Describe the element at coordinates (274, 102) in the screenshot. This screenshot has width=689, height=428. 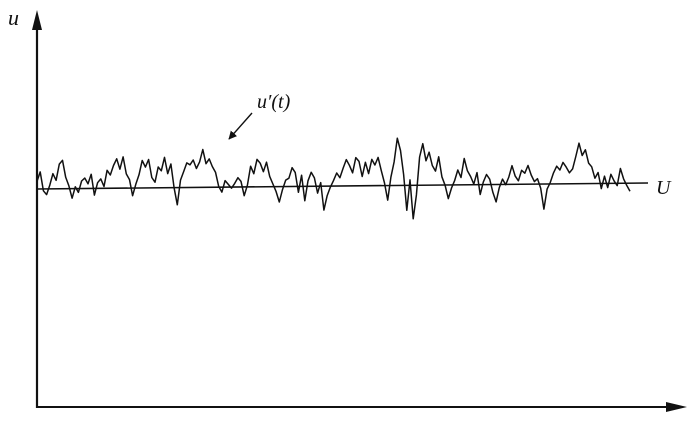
I see `fluctuation-label: u′(t)` at that location.